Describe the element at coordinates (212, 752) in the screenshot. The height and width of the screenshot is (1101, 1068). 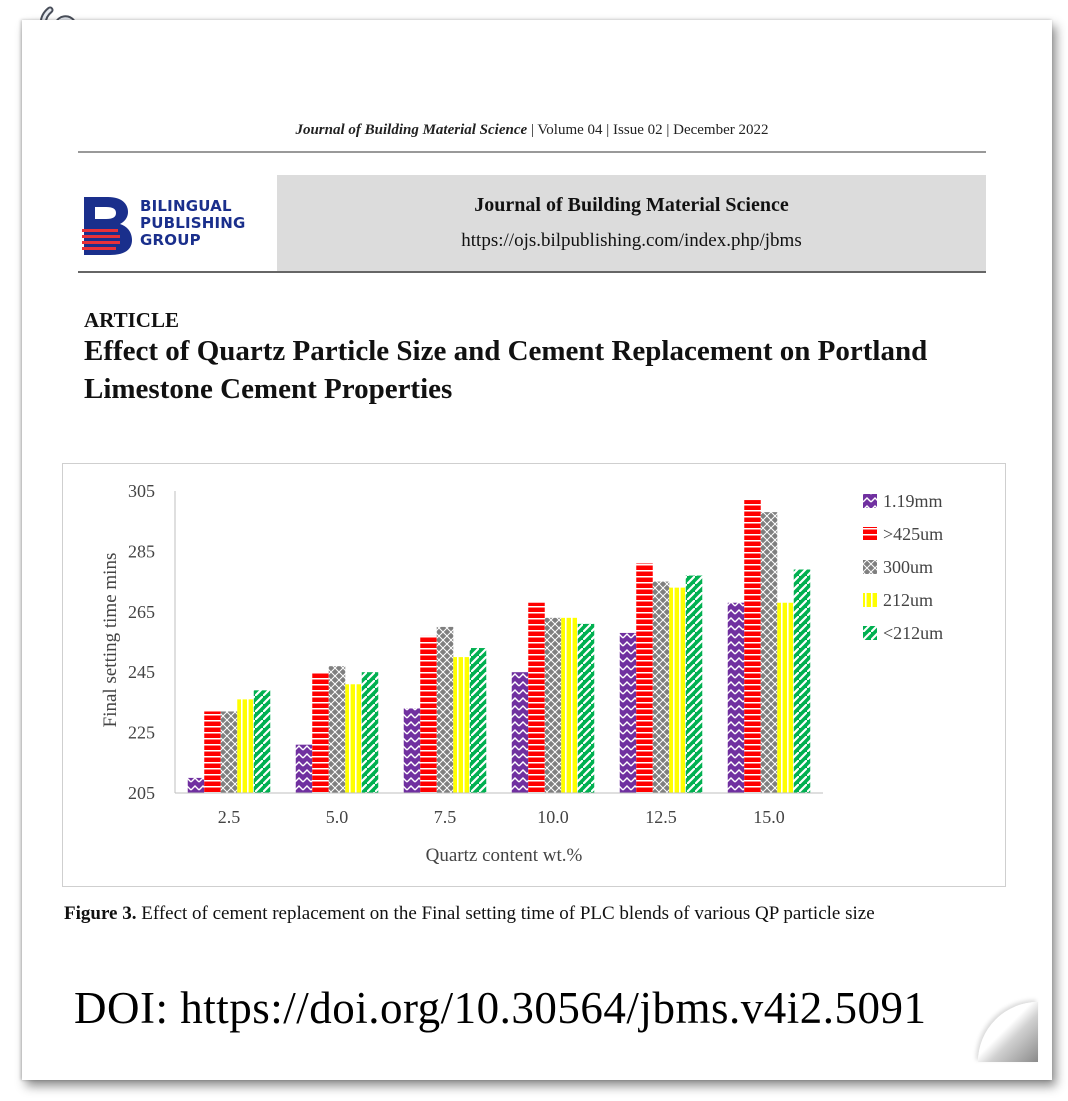
I see `bar->425um-2.5` at that location.